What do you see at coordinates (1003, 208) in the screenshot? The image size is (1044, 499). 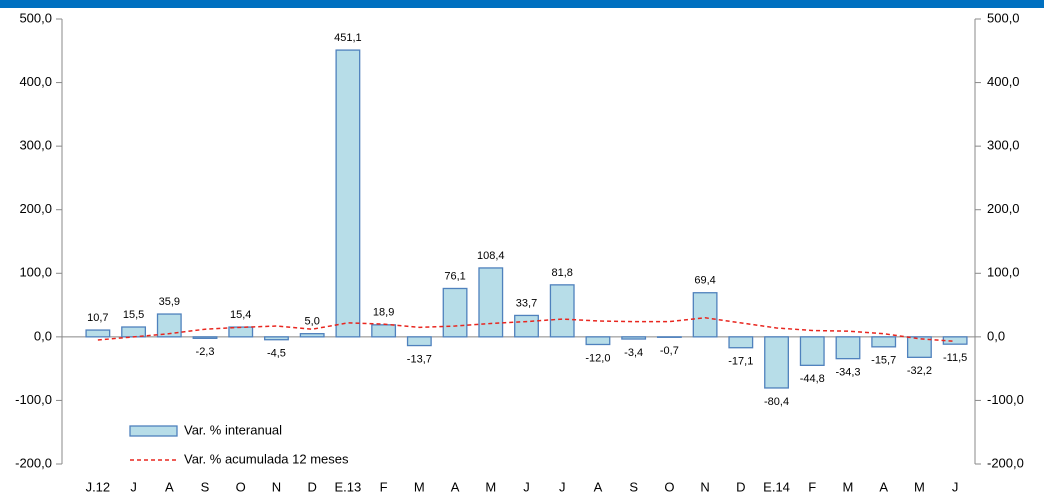 I see `y2-tick-label: 200,0` at bounding box center [1003, 208].